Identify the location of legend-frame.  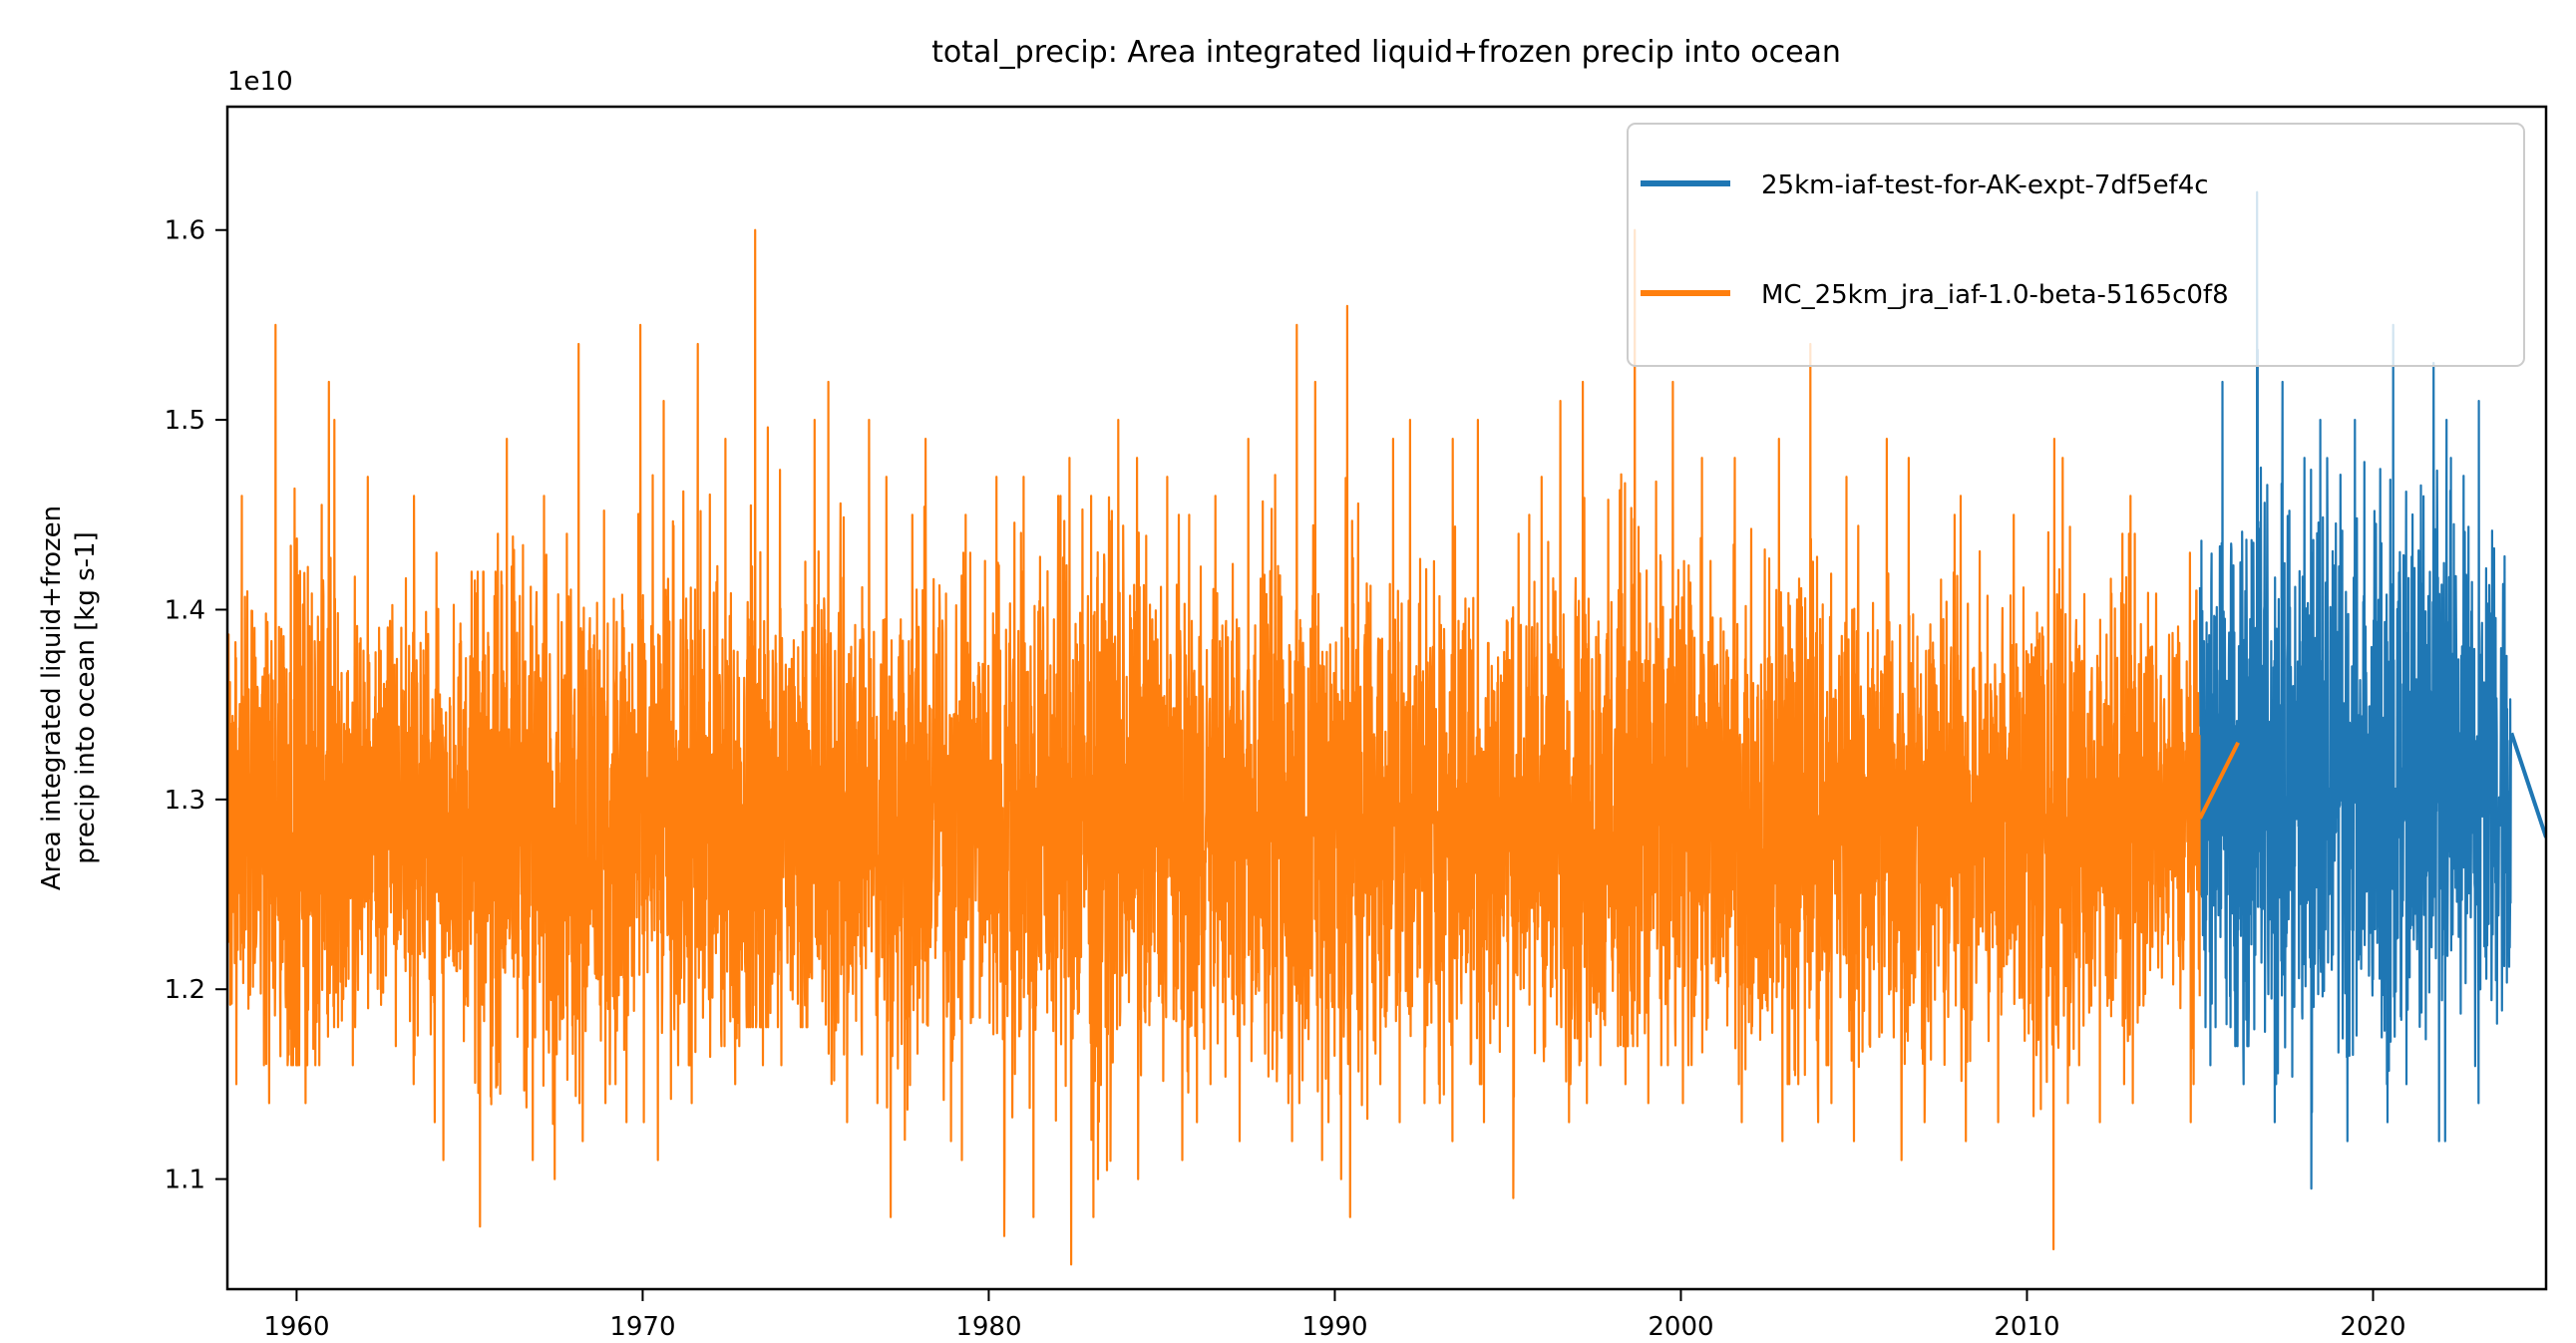
(2076, 245).